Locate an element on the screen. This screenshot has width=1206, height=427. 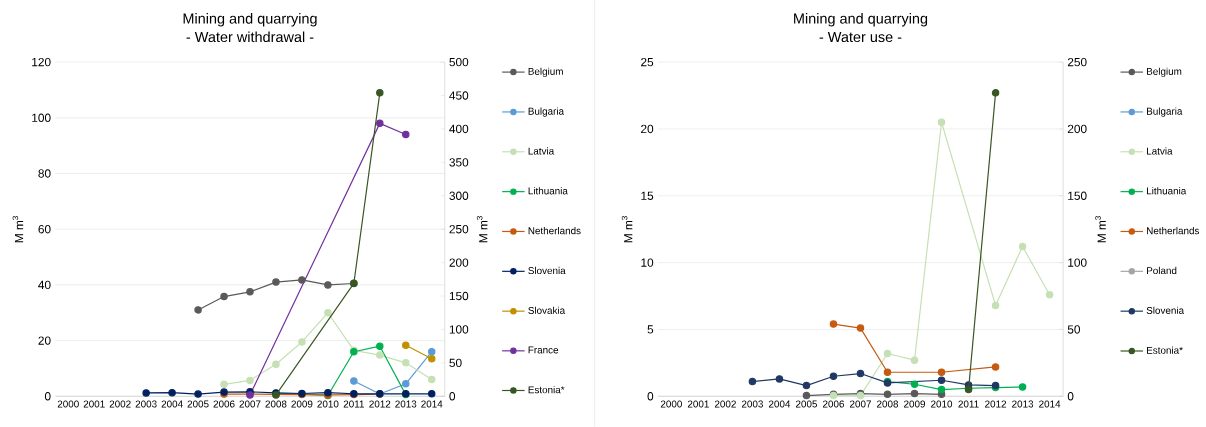
y2-tick-label: 350 is located at coordinates (459, 162).